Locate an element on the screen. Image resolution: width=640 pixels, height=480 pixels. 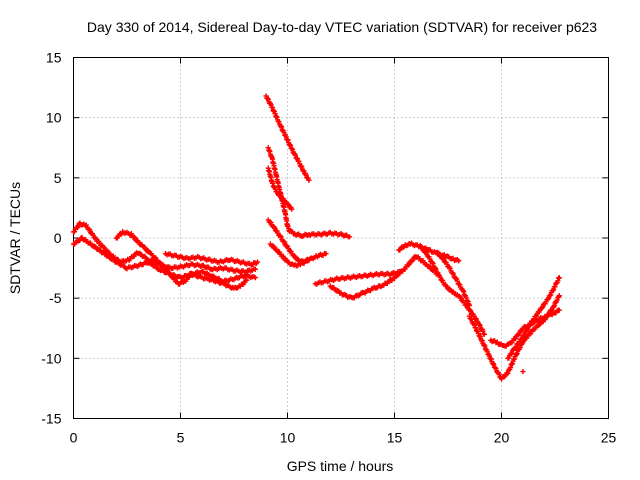
y-axis-label: SDTVAR / TECUs is located at coordinates (15, 238).